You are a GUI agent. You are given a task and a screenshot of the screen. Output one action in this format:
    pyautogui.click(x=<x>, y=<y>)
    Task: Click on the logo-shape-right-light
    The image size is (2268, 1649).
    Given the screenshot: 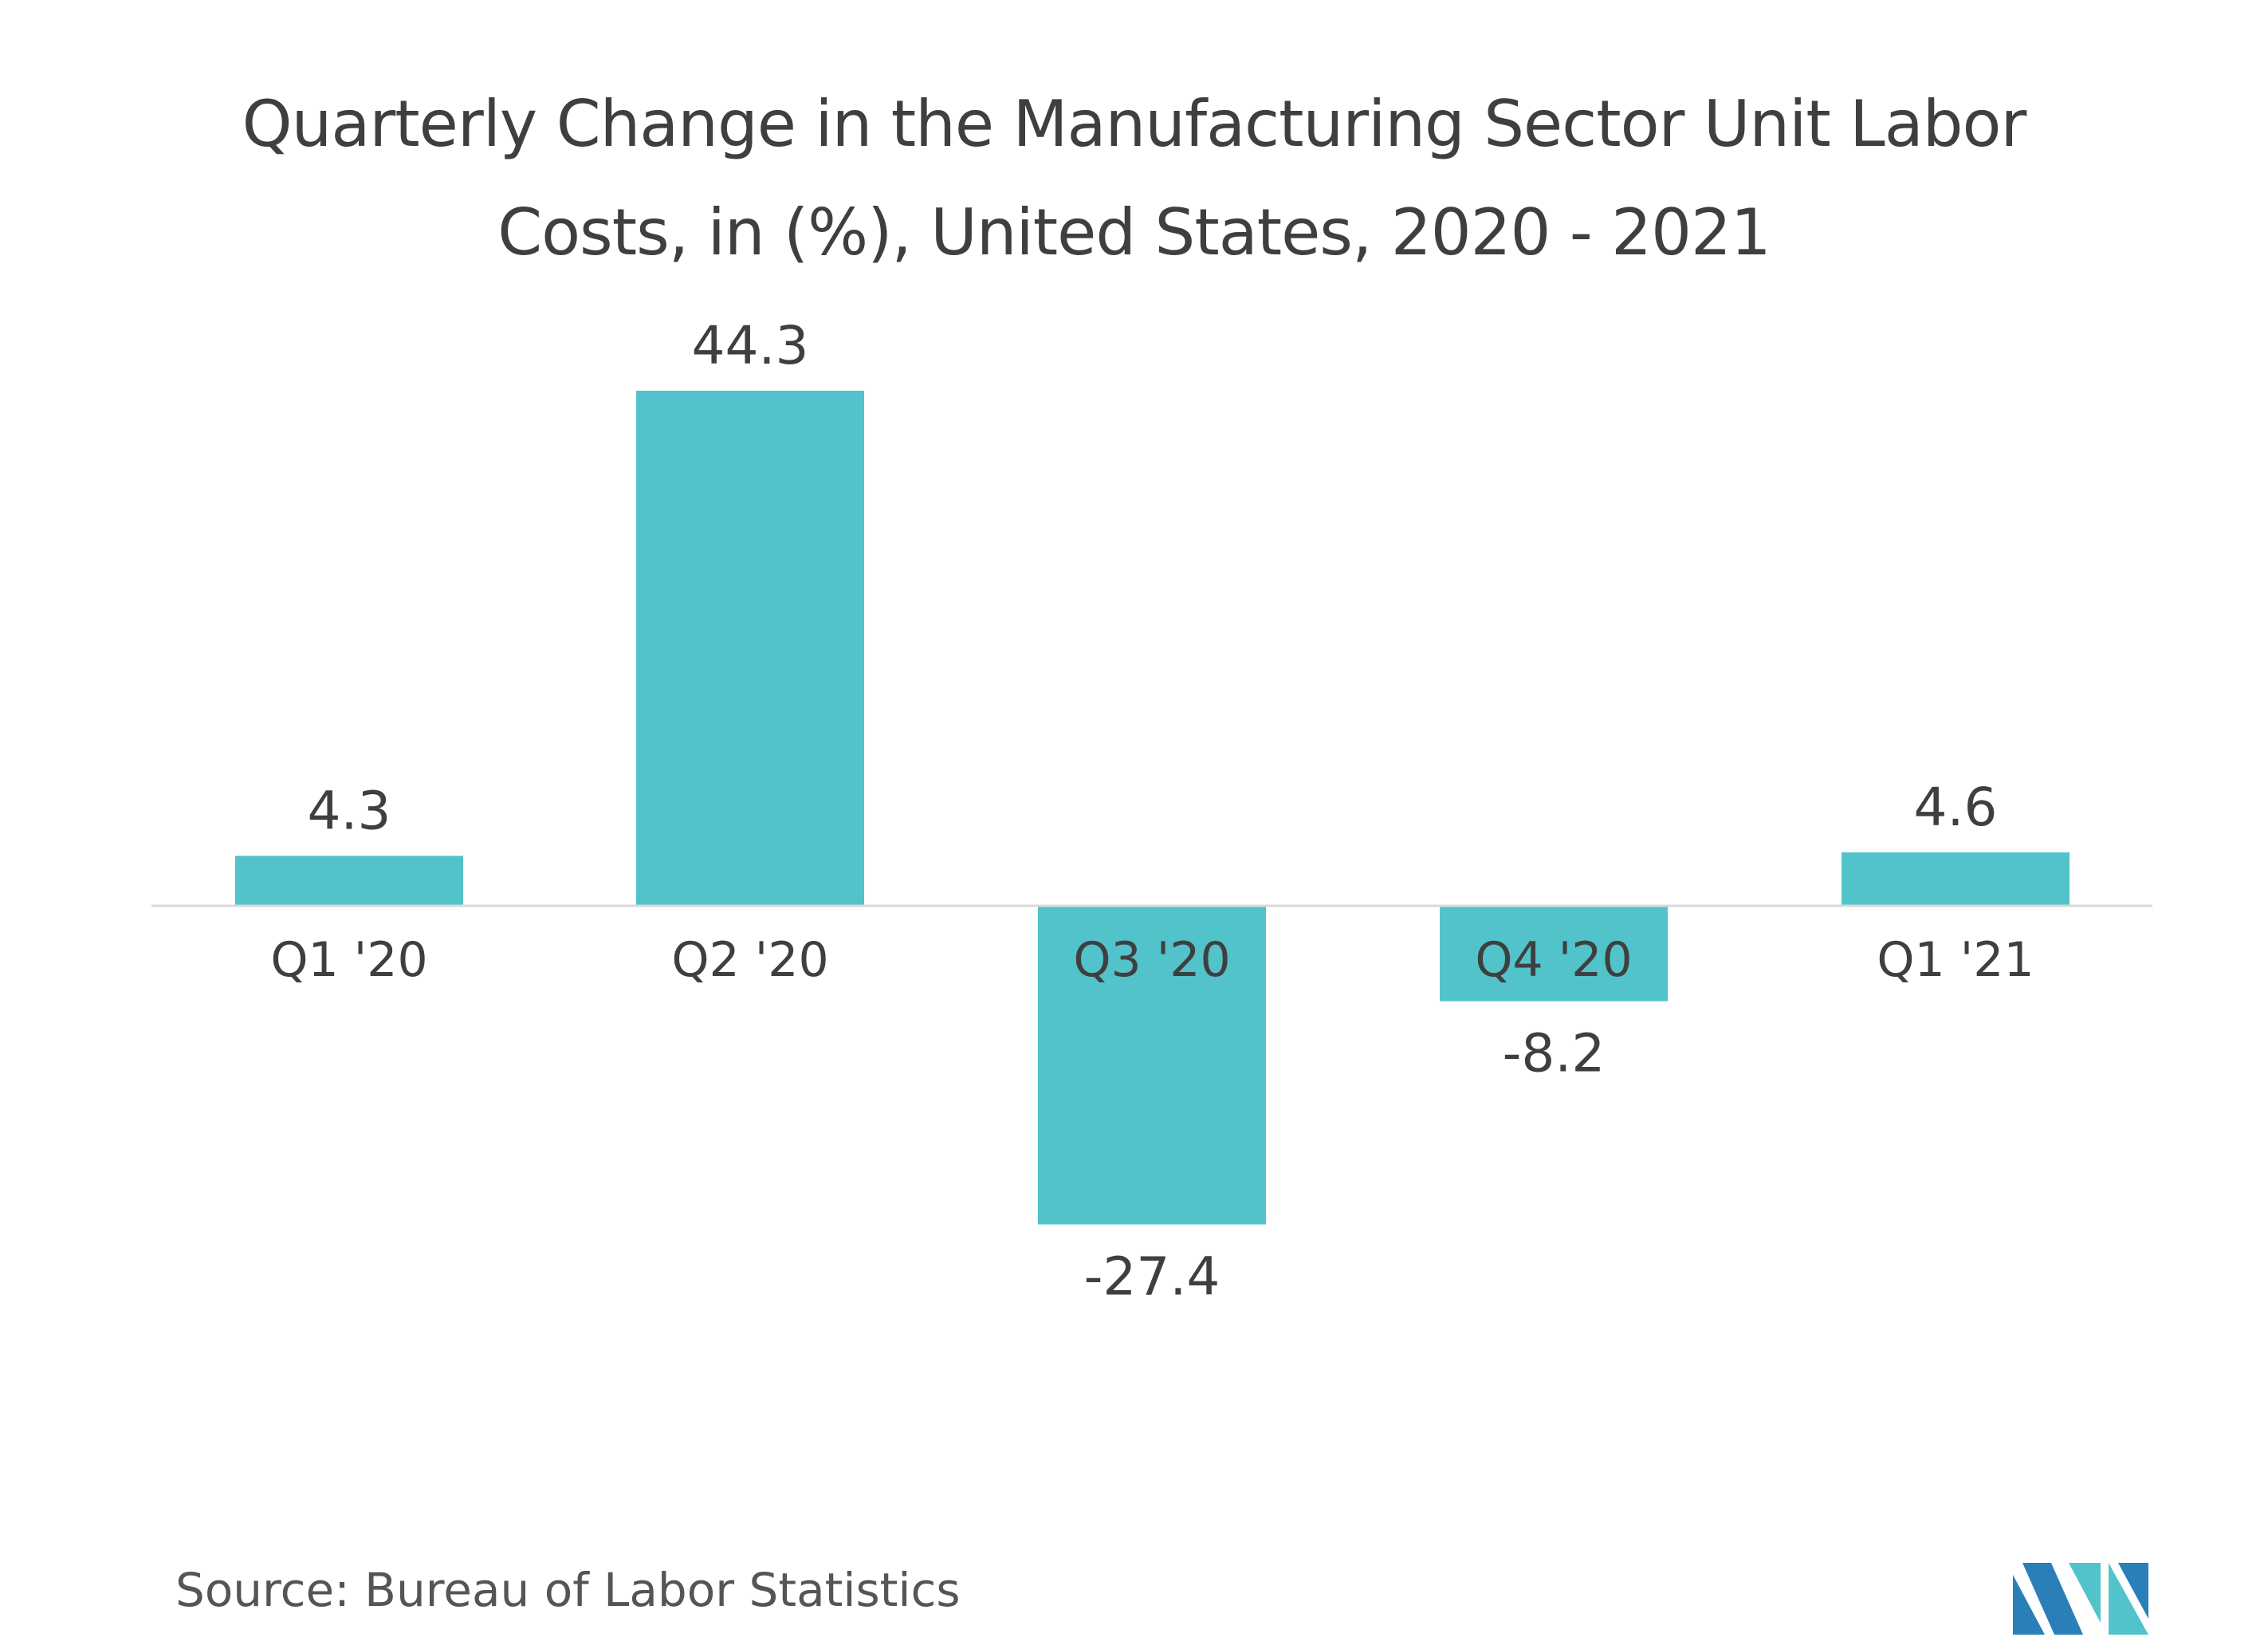 What is the action you would take?
    pyautogui.click(x=2129, y=1599)
    